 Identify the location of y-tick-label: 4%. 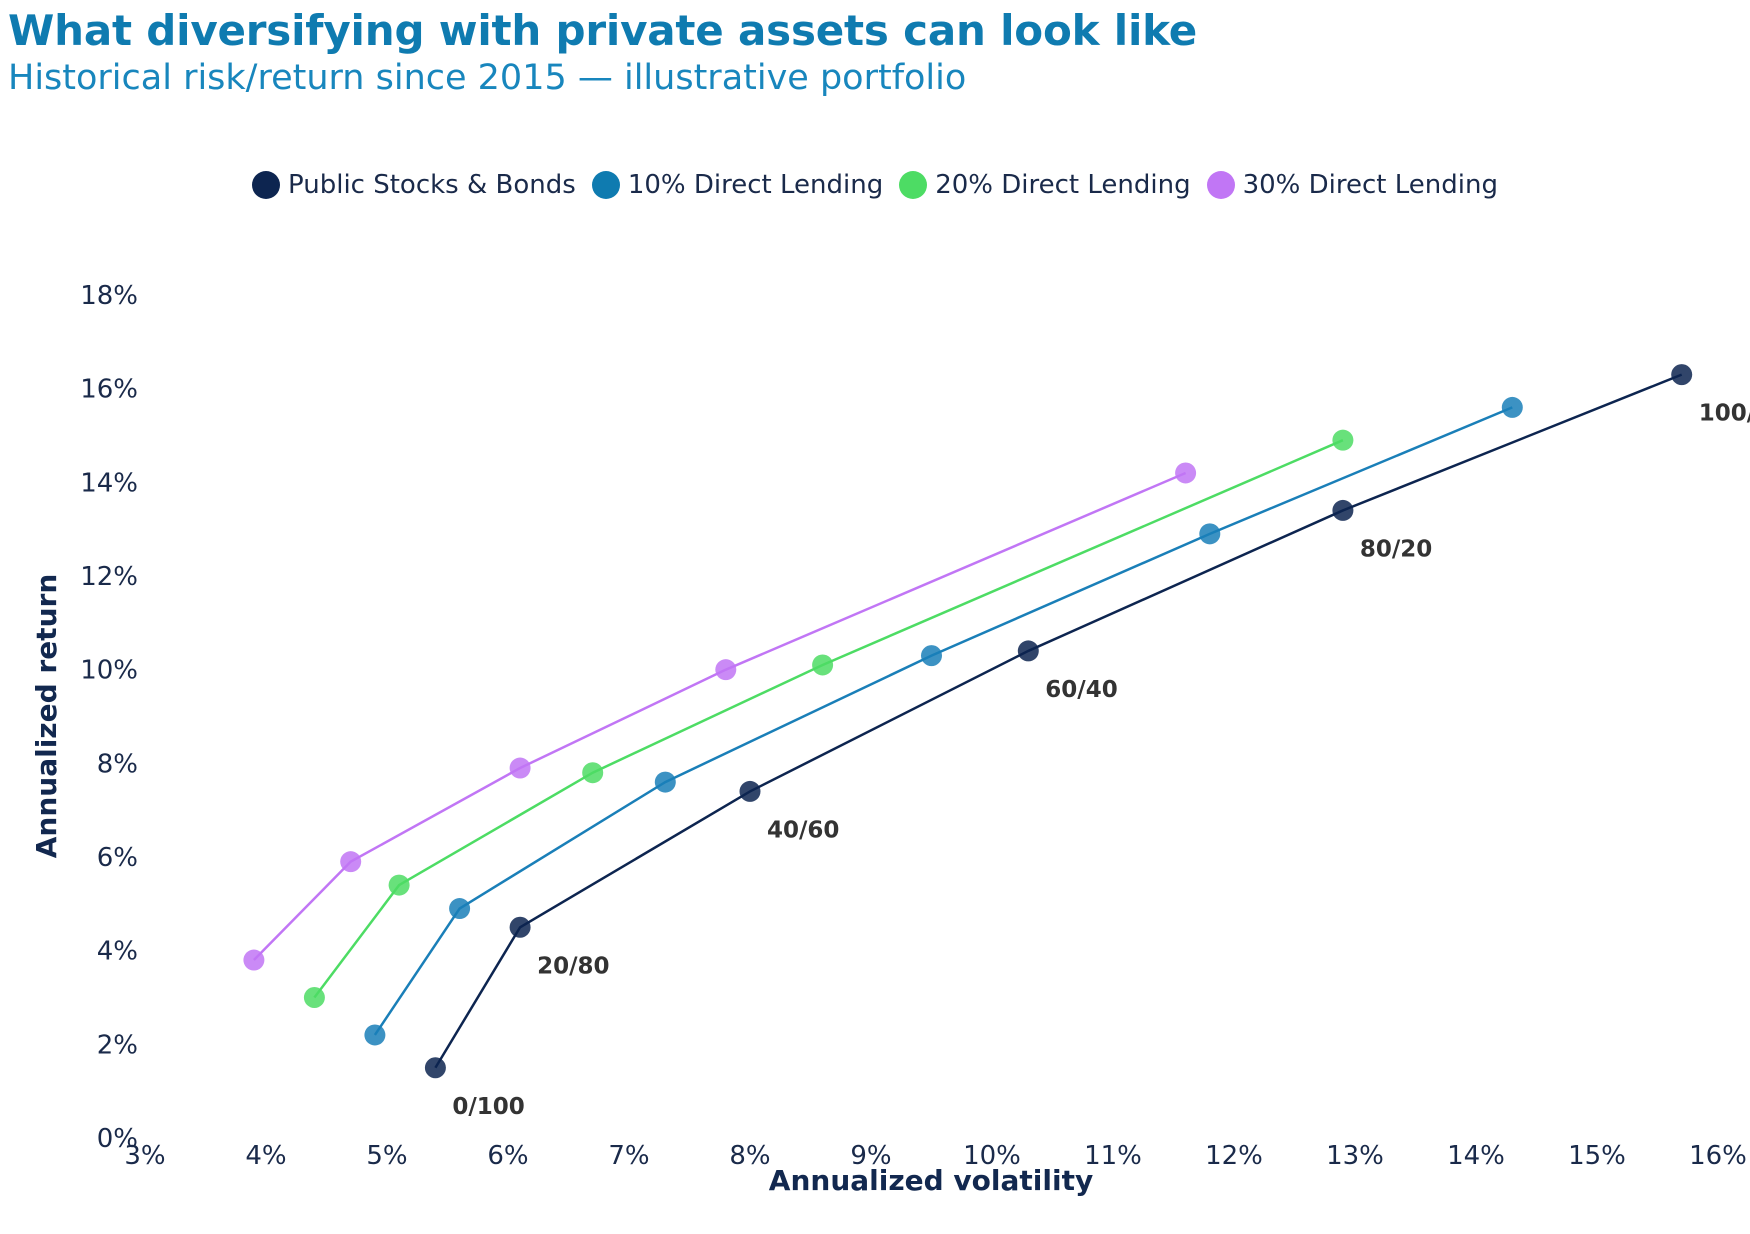
(117, 952).